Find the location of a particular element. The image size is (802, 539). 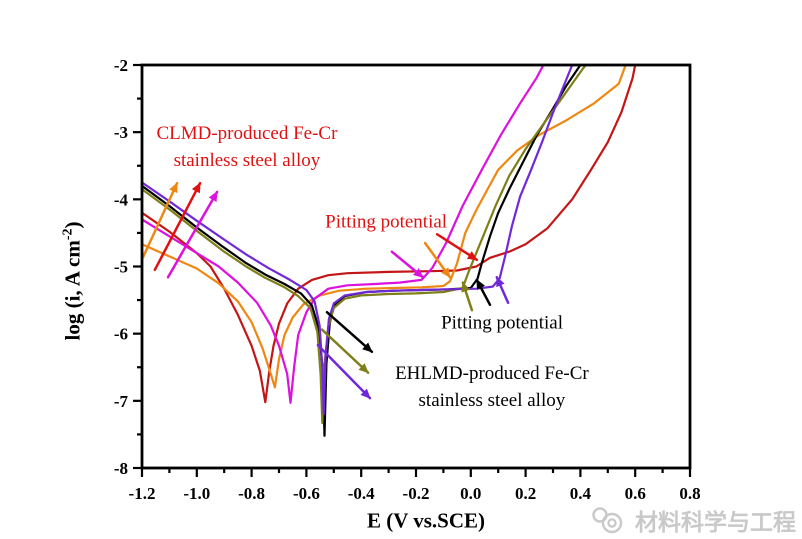

x-axis-title: E (V vs.SCE) is located at coordinates (426, 520).